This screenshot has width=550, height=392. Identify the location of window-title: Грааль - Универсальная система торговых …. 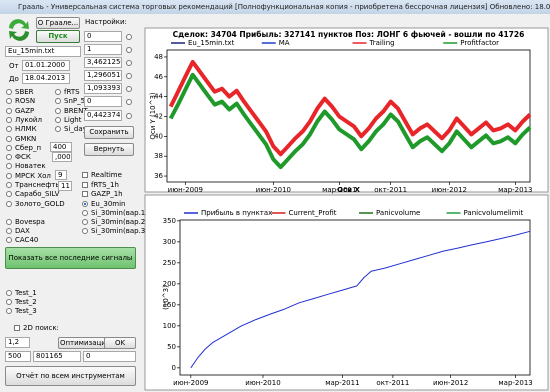
(275, 7).